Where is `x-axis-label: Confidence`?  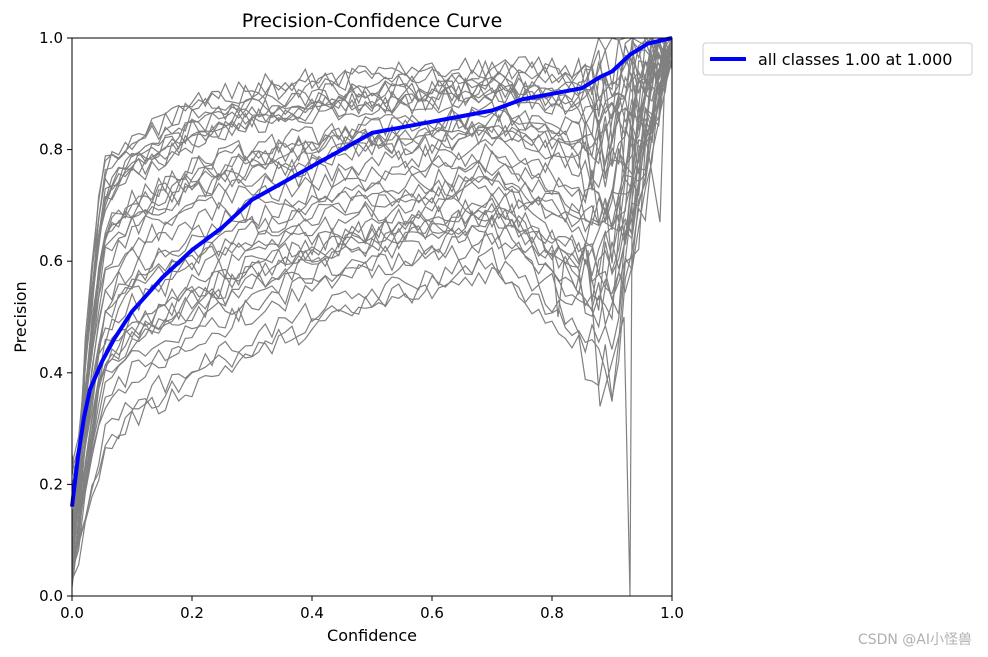 x-axis-label: Confidence is located at coordinates (372, 635).